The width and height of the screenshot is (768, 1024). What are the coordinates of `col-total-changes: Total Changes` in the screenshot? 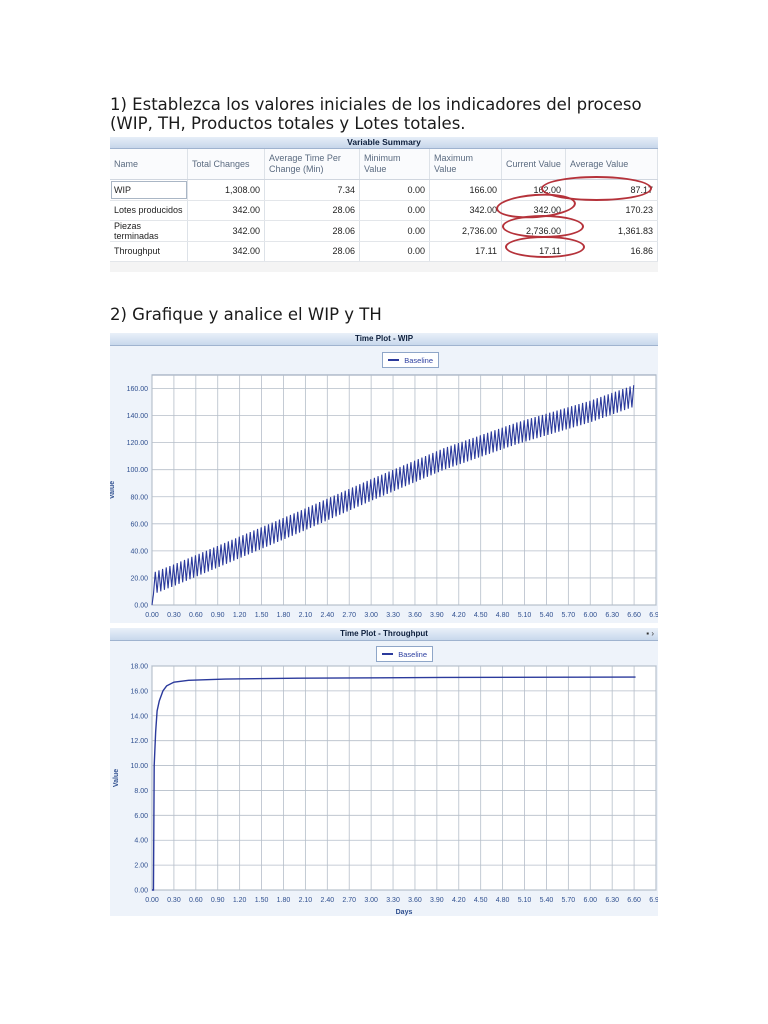 It's located at (226, 164).